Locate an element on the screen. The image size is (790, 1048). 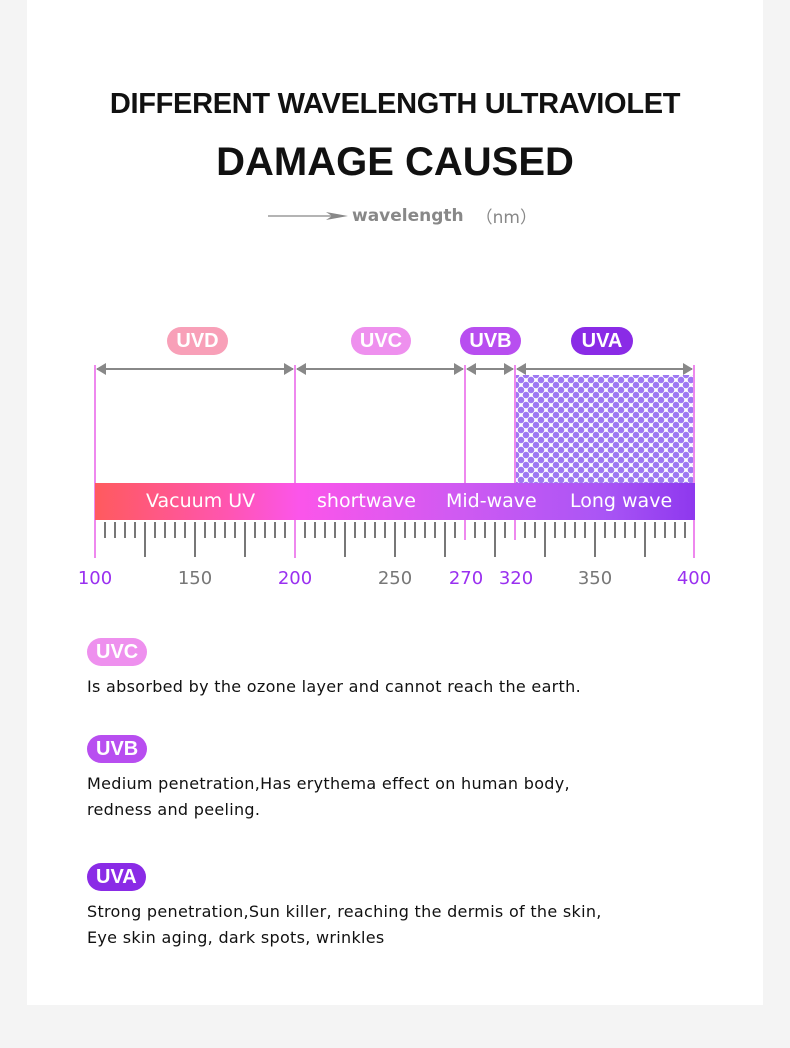
title-line-2: DAMAGE CAUSED is located at coordinates (395, 162).